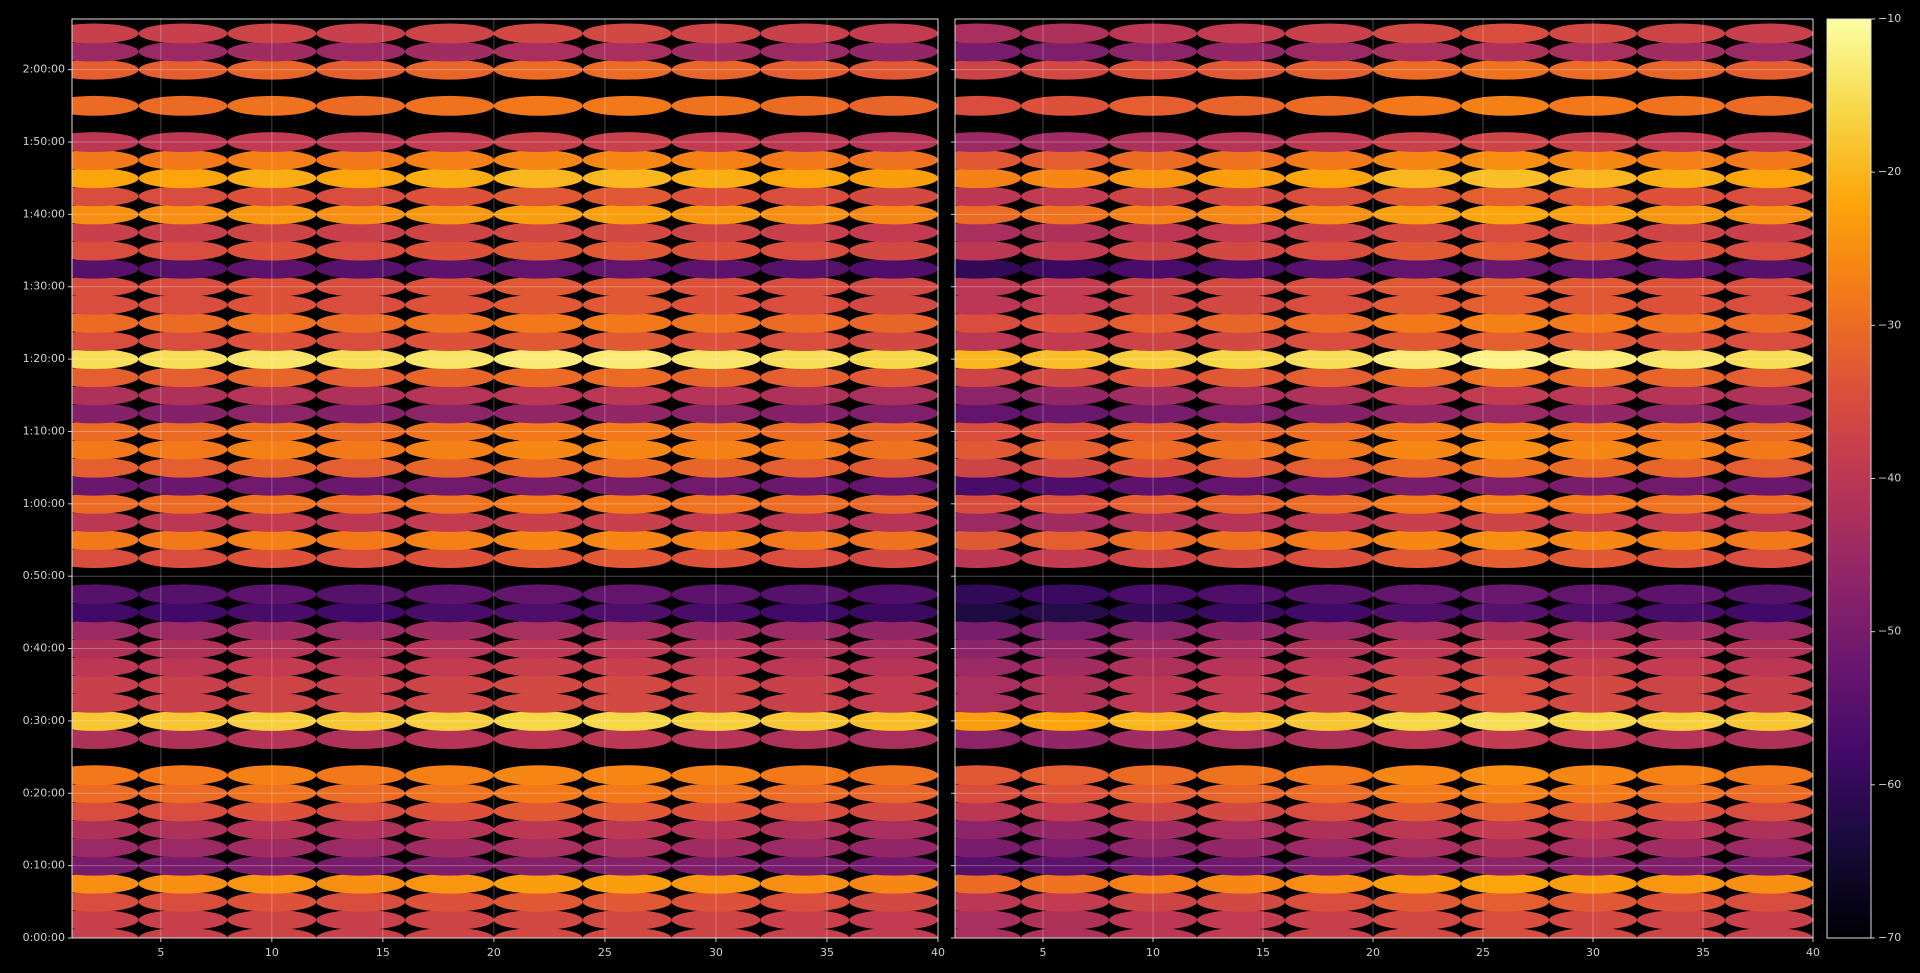 The width and height of the screenshot is (1920, 973). What do you see at coordinates (44, 286) in the screenshot?
I see `y-tick-label: 1:30:00` at bounding box center [44, 286].